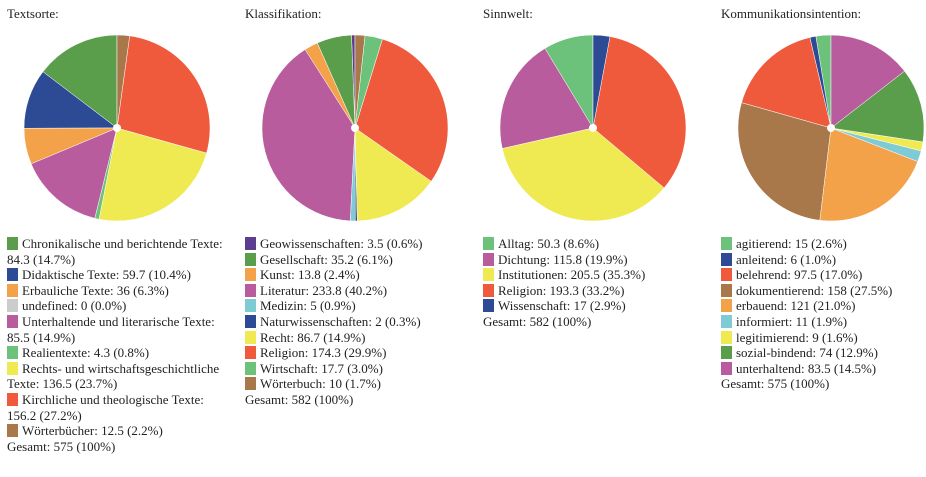 This screenshot has height=477, width=926. What do you see at coordinates (820, 243) in the screenshot?
I see `value-label: 15 (2.6%)` at bounding box center [820, 243].